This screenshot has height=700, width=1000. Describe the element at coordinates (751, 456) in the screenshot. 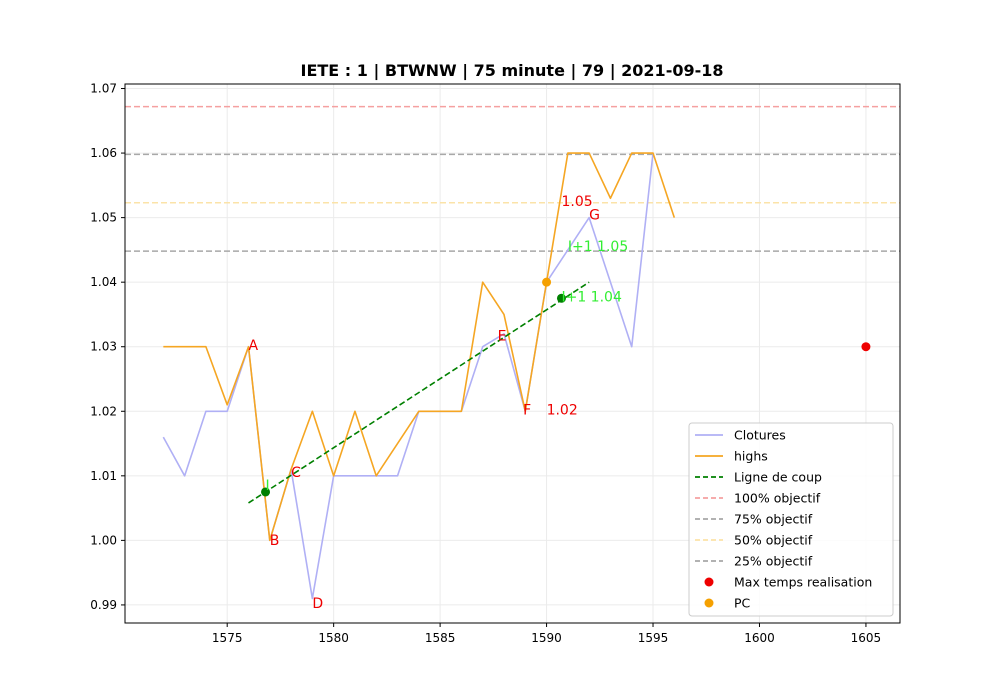

I see `legend-label: highs` at that location.